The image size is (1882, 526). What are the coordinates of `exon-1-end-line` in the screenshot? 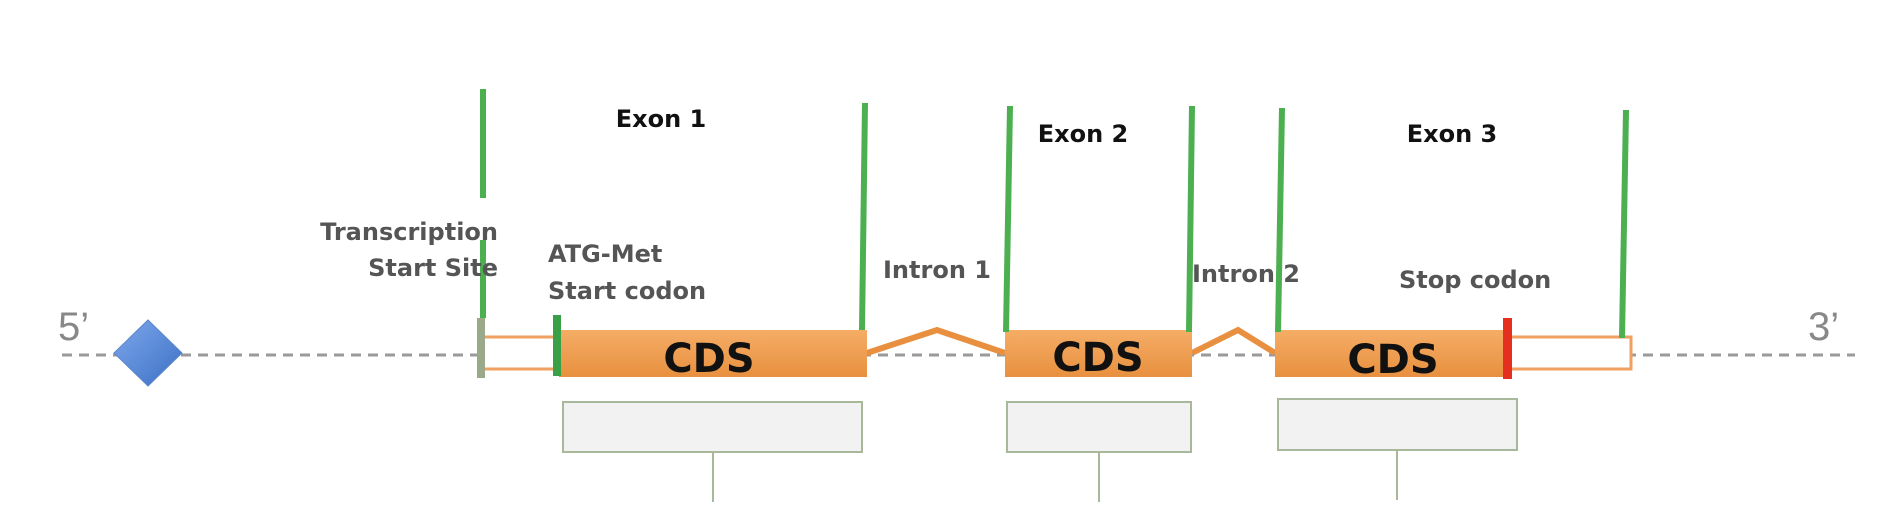 It's located at (863, 216).